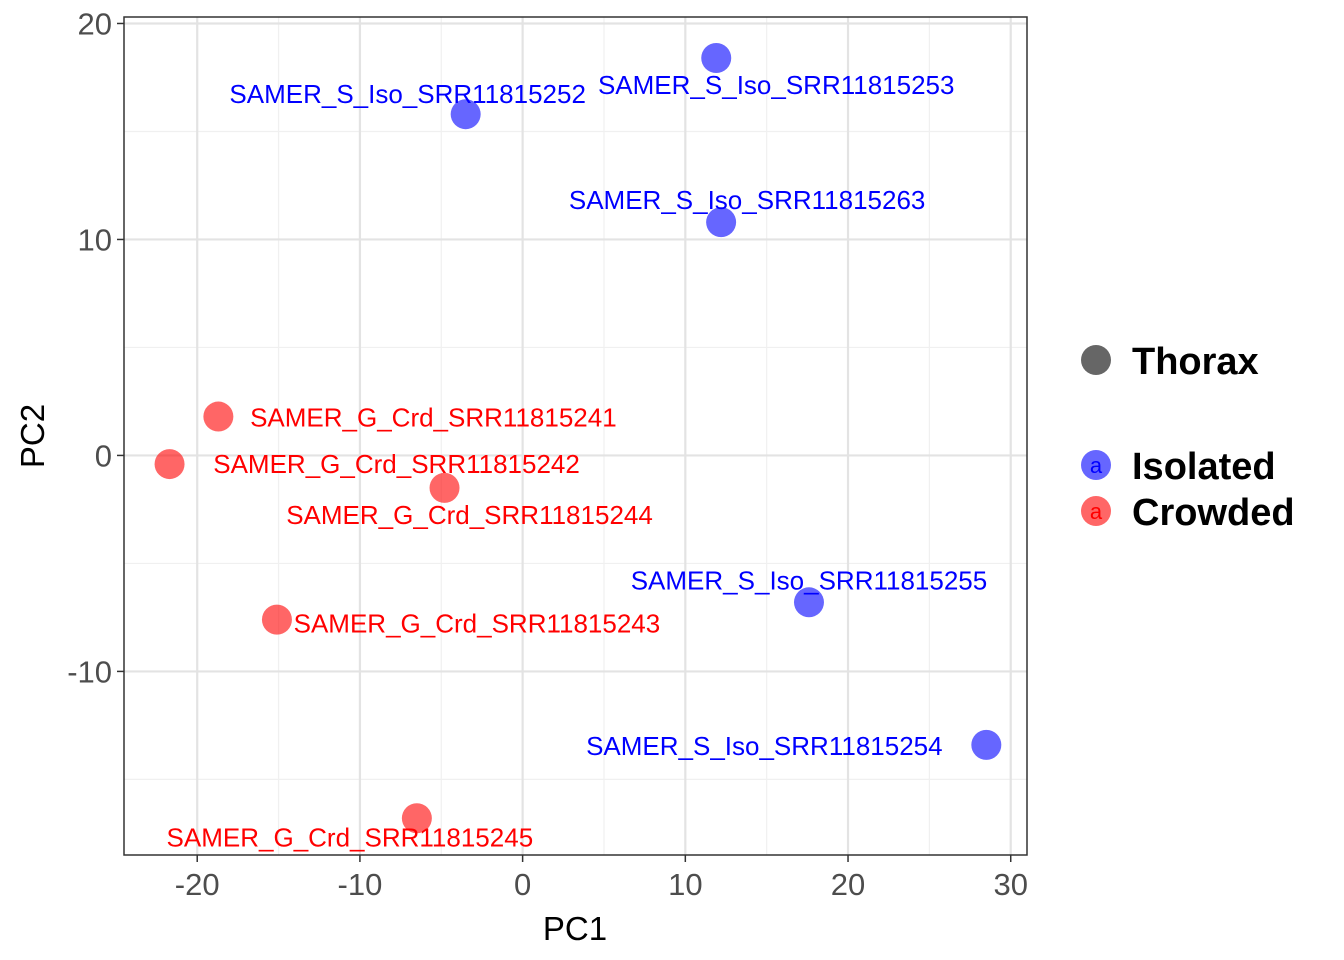 The width and height of the screenshot is (1344, 960). What do you see at coordinates (89, 671) in the screenshot?
I see `y-tick-label: -10` at bounding box center [89, 671].